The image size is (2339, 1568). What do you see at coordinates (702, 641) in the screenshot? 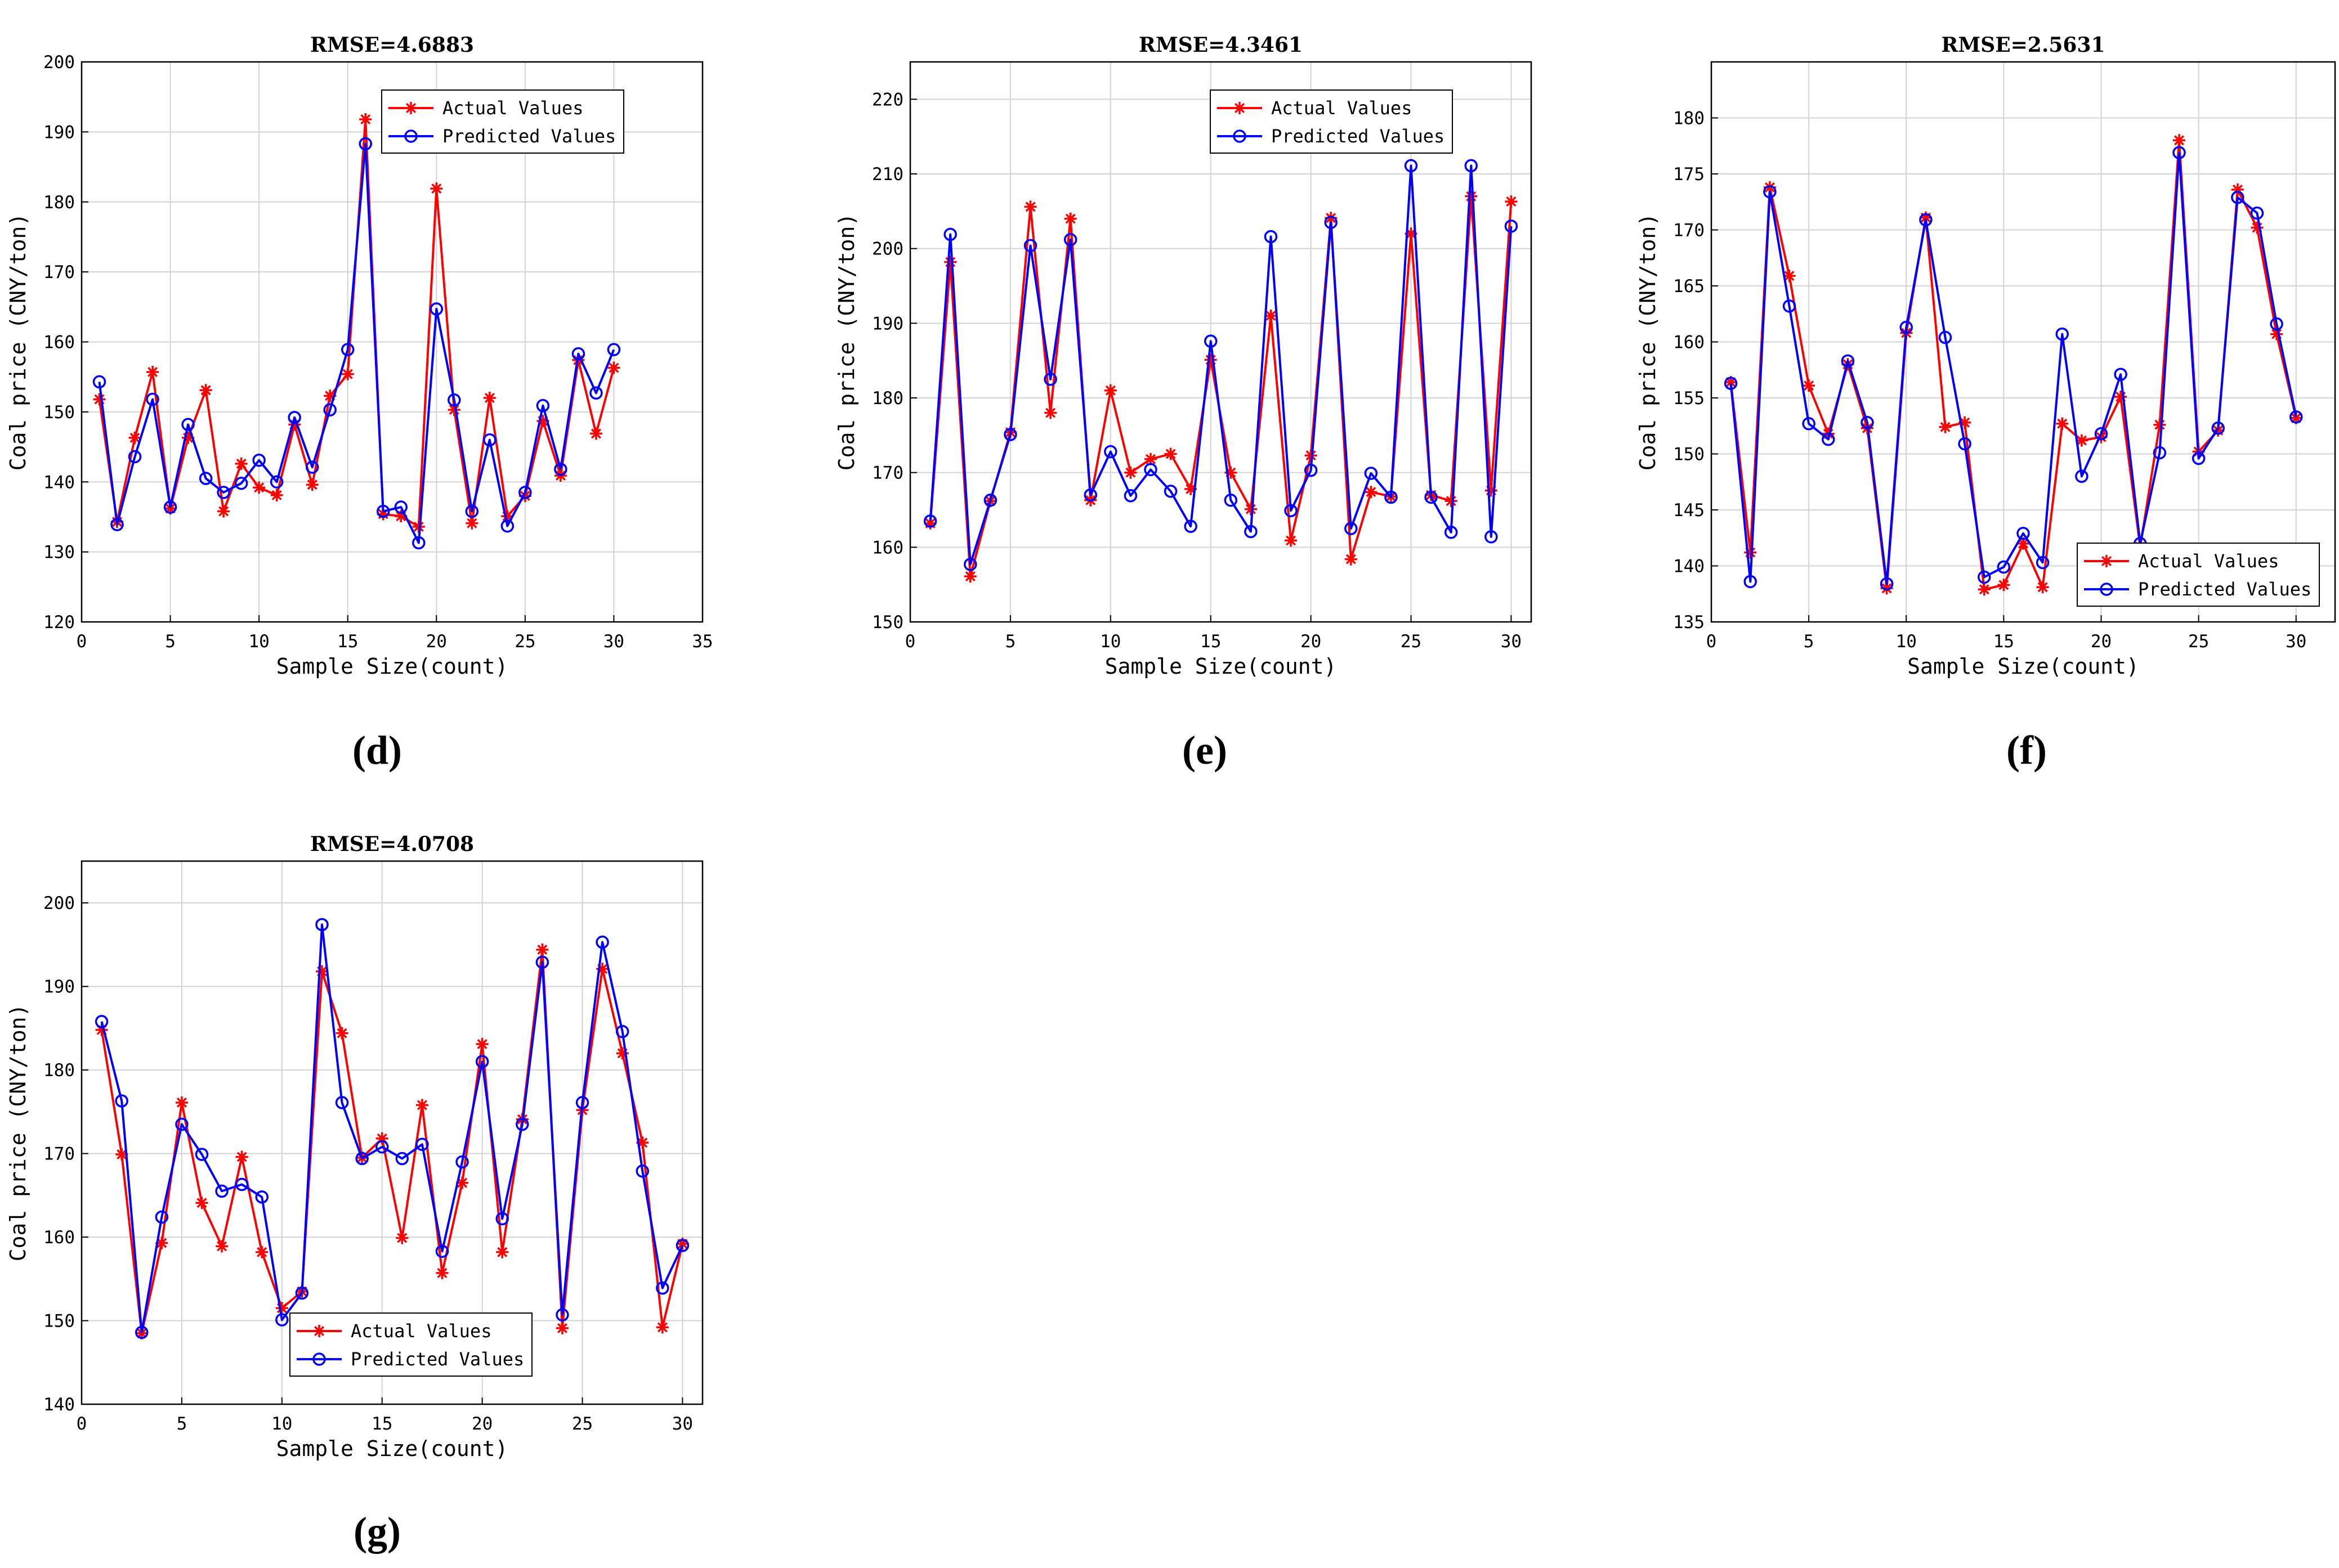
I see `x-tick-label: 35` at bounding box center [702, 641].